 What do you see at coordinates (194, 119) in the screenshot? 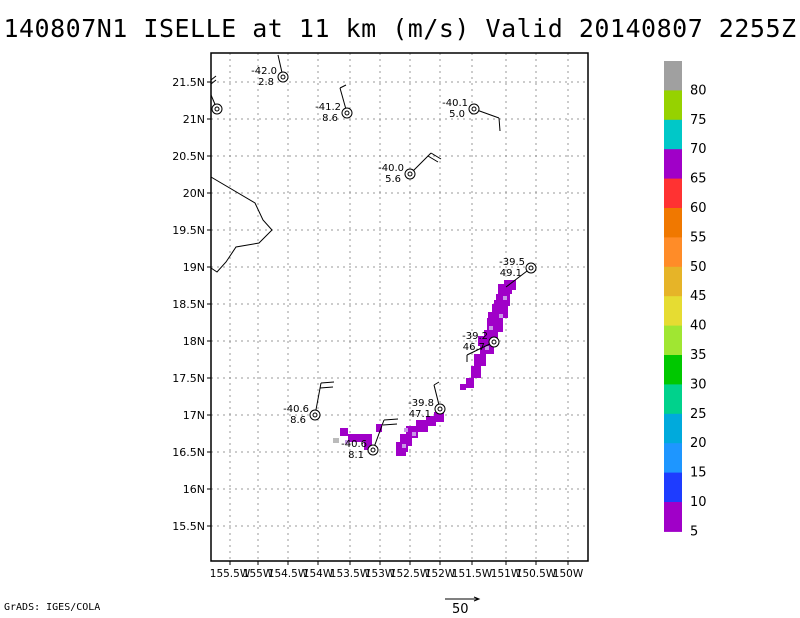
I see `lat-tick-label: 21N` at bounding box center [194, 119].